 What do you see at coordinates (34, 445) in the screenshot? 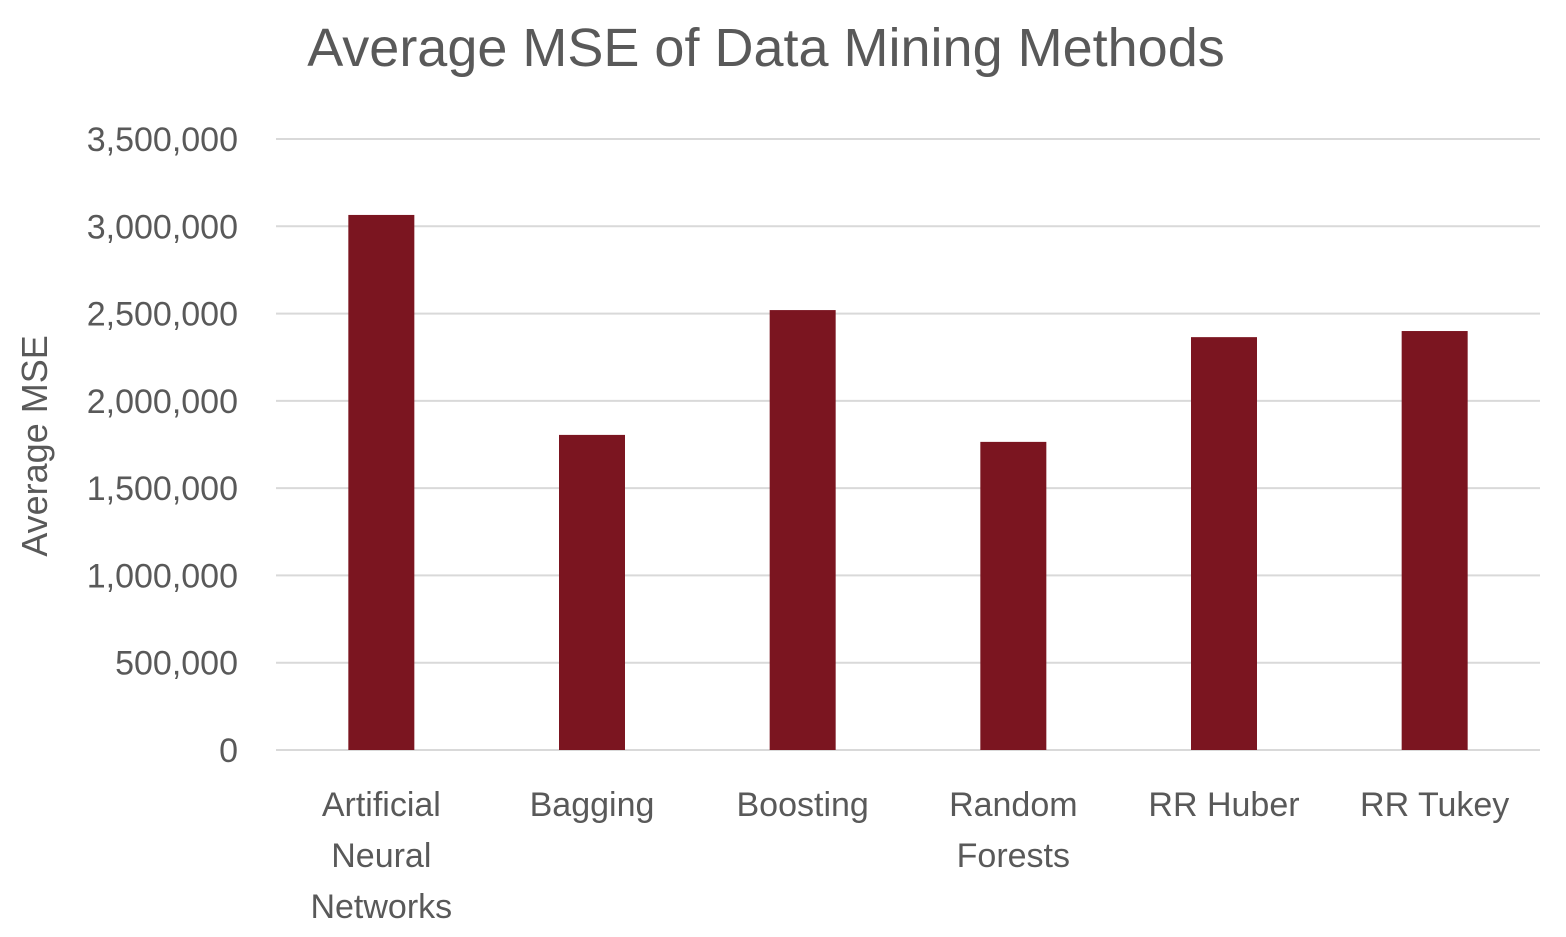
I see `y-axis-title: Average MSE` at bounding box center [34, 445].